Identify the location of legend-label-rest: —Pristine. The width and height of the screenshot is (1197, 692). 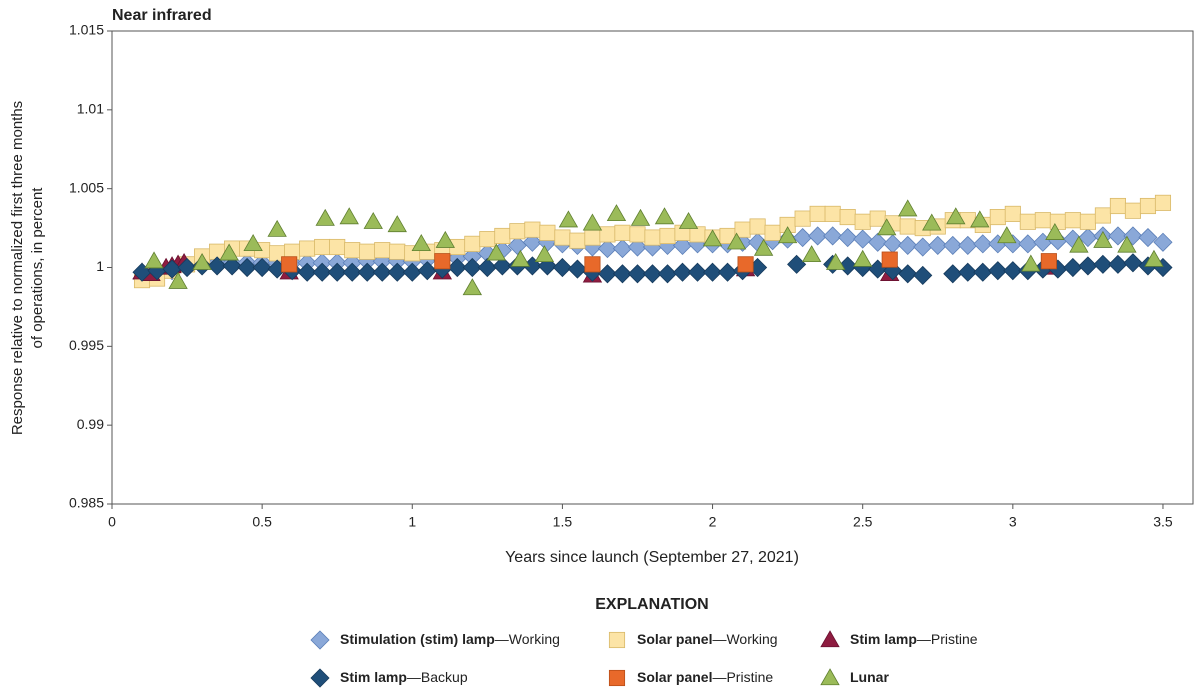
(947, 639).